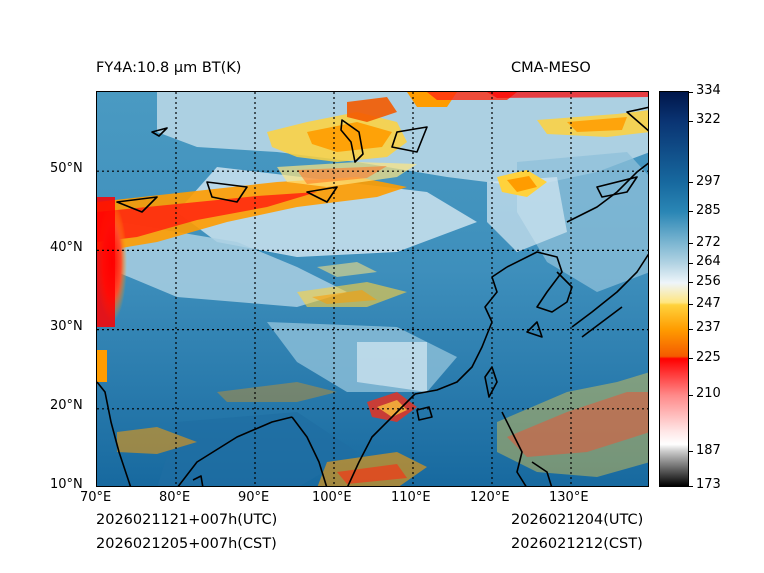 The height and width of the screenshot is (573, 764). I want to click on colorbar-tick-label: 237, so click(708, 328).